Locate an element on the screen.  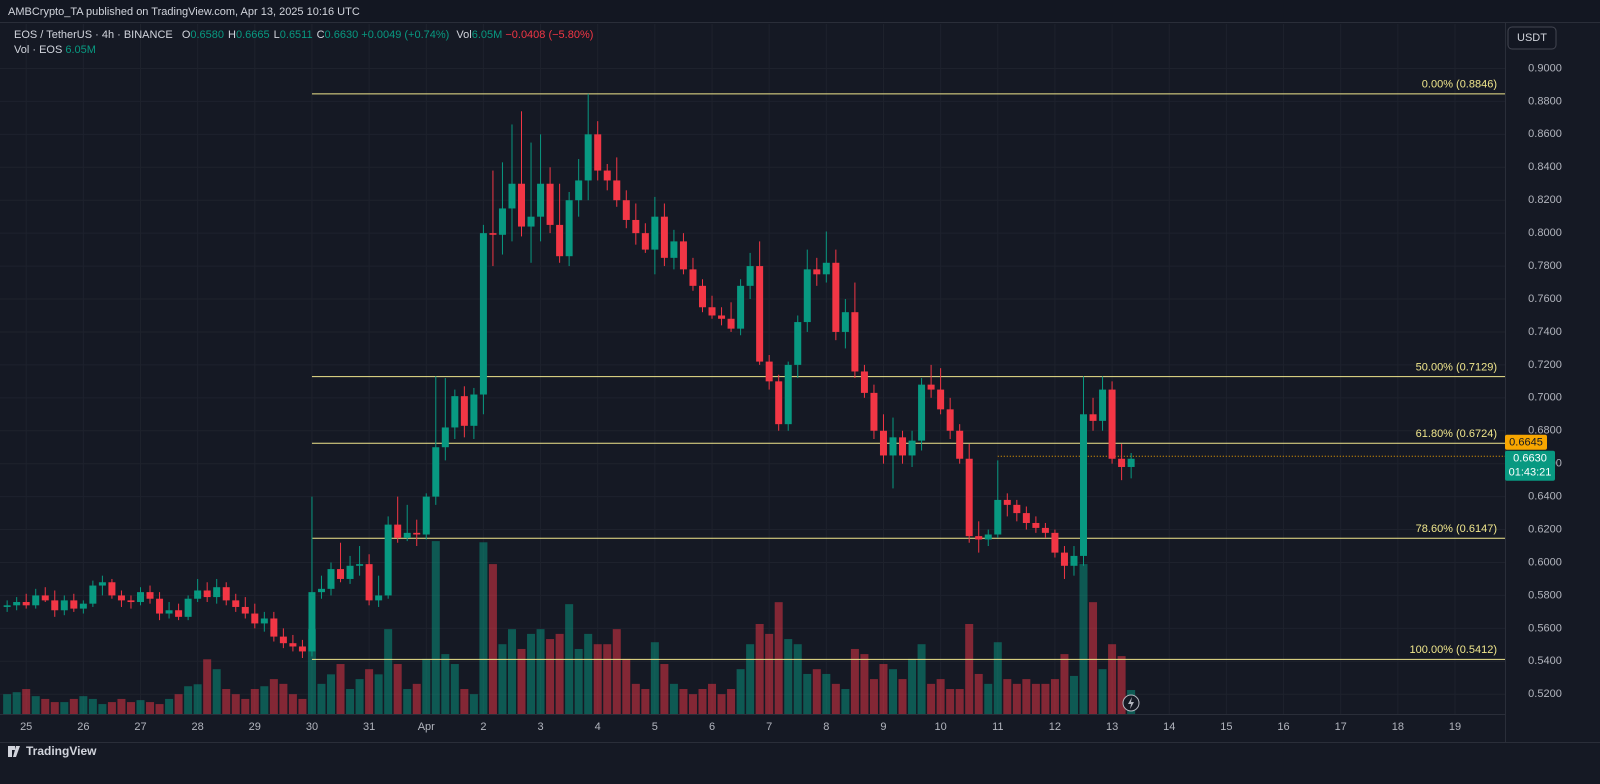
top-bar is located at coordinates (800, 11).